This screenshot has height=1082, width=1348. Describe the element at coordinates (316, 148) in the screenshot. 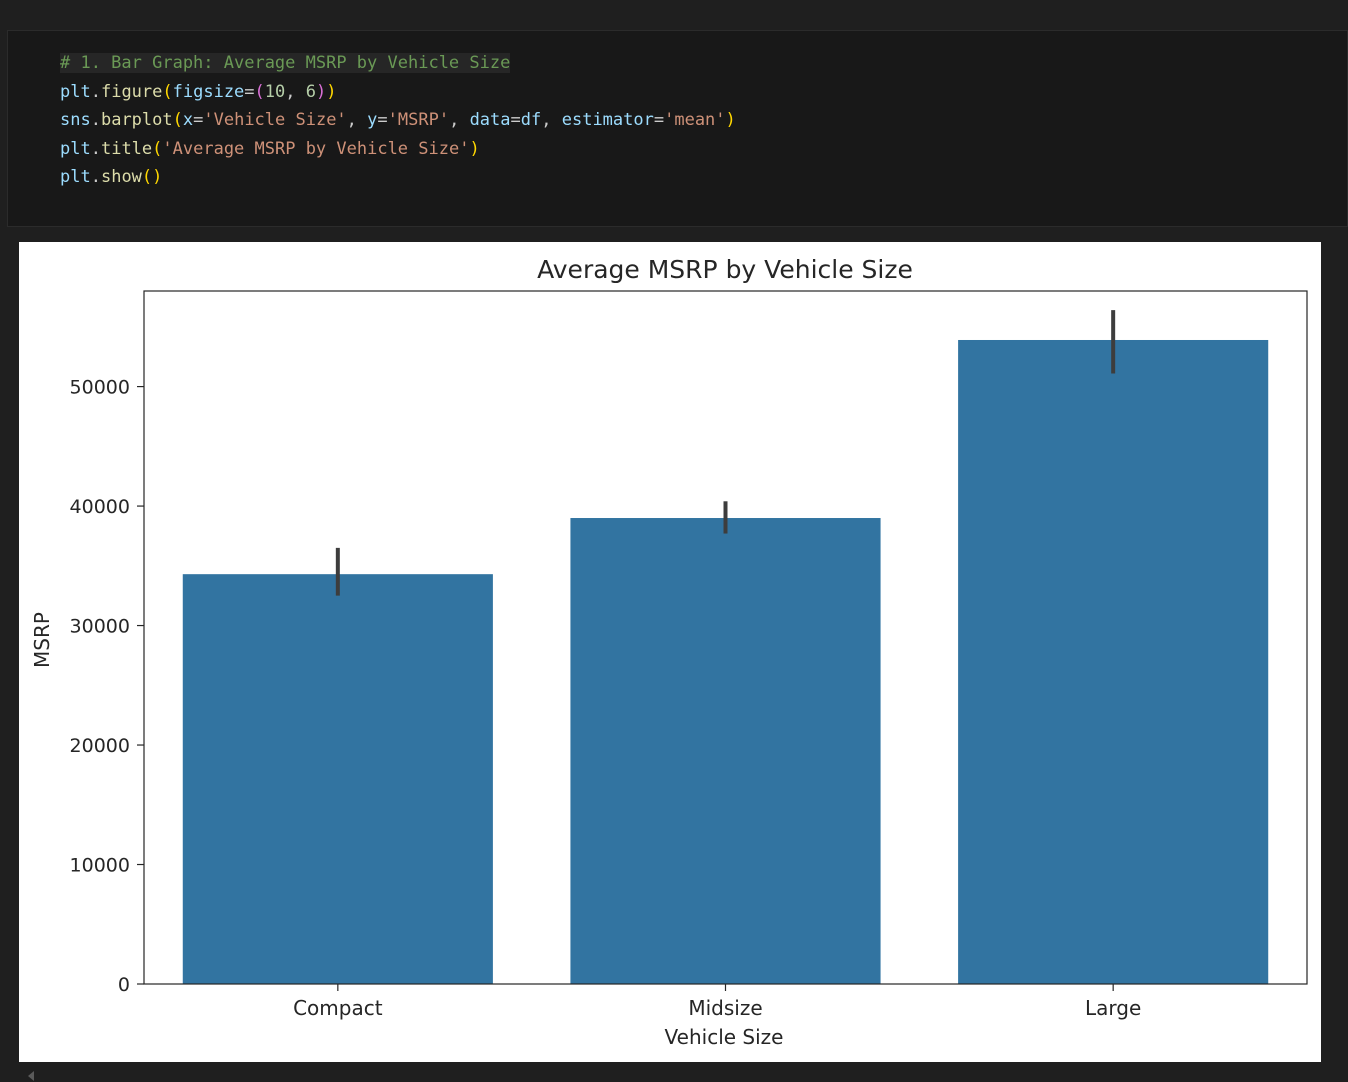

I see `token-str: 'Average MSRP by Vehicle Size'` at that location.